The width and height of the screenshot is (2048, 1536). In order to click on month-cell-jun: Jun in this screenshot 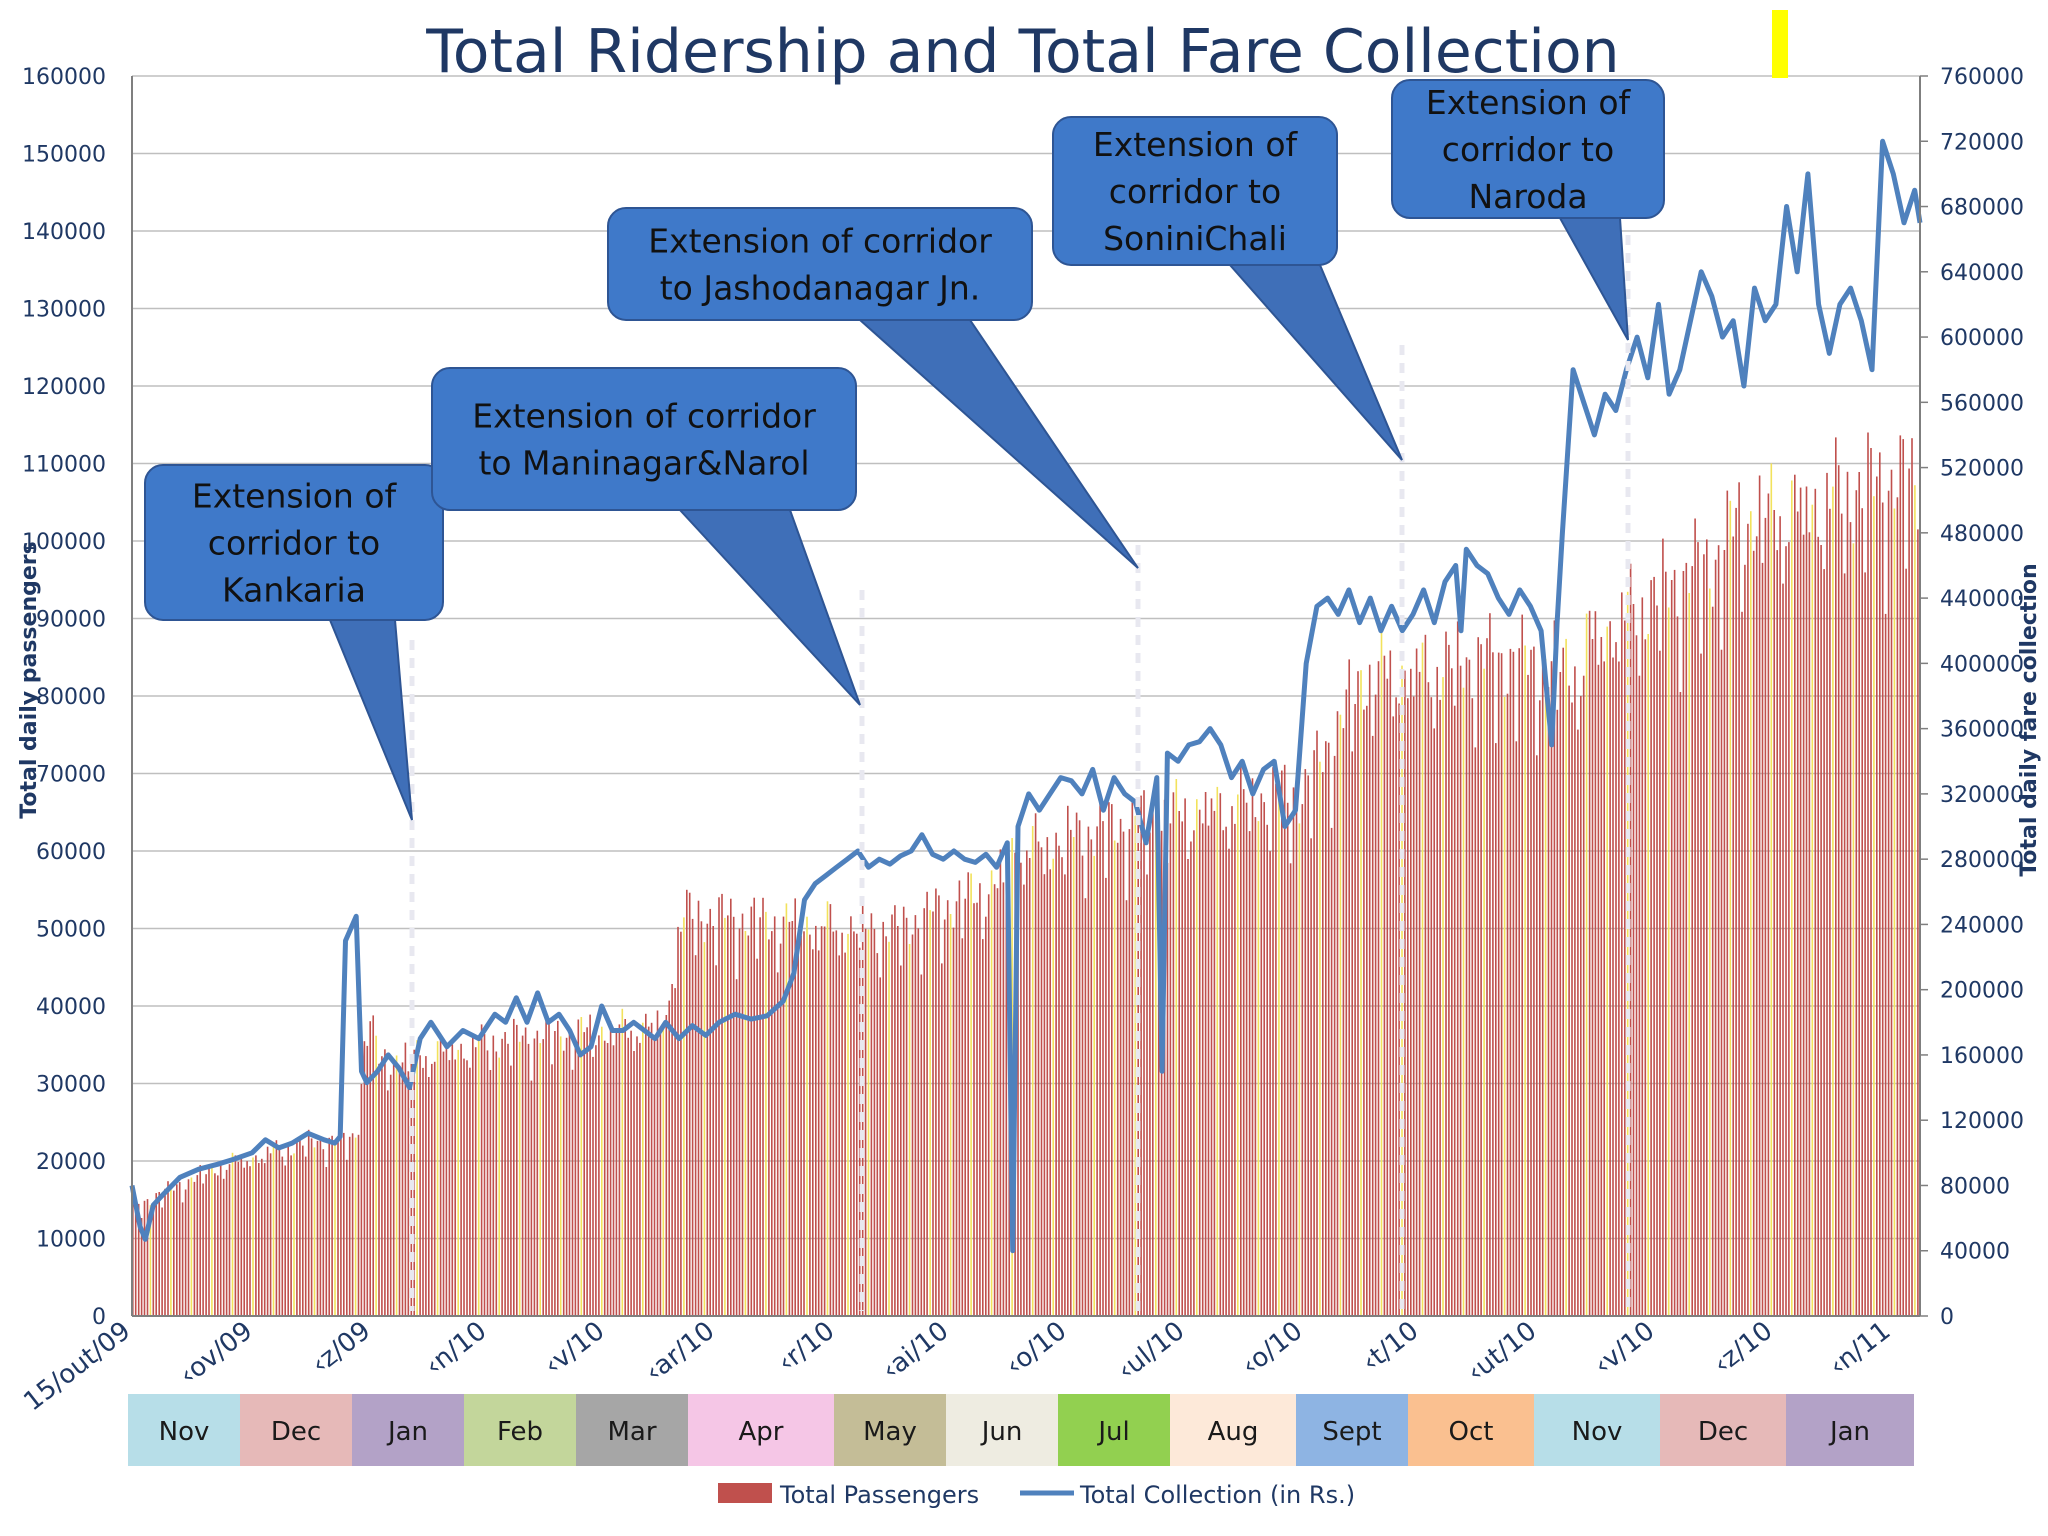, I will do `click(1002, 1430)`.